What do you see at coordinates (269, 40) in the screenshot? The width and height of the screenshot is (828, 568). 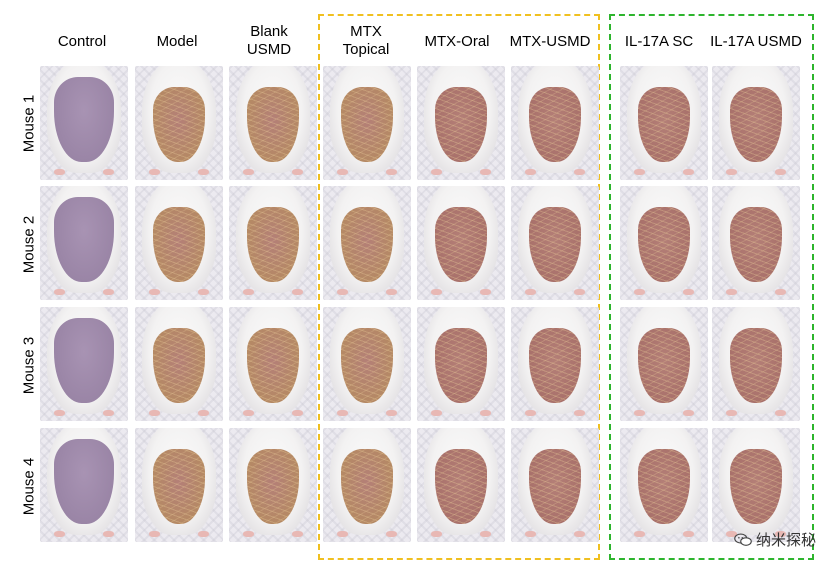 I see `col-label-blank-usmd: Blank USMD` at bounding box center [269, 40].